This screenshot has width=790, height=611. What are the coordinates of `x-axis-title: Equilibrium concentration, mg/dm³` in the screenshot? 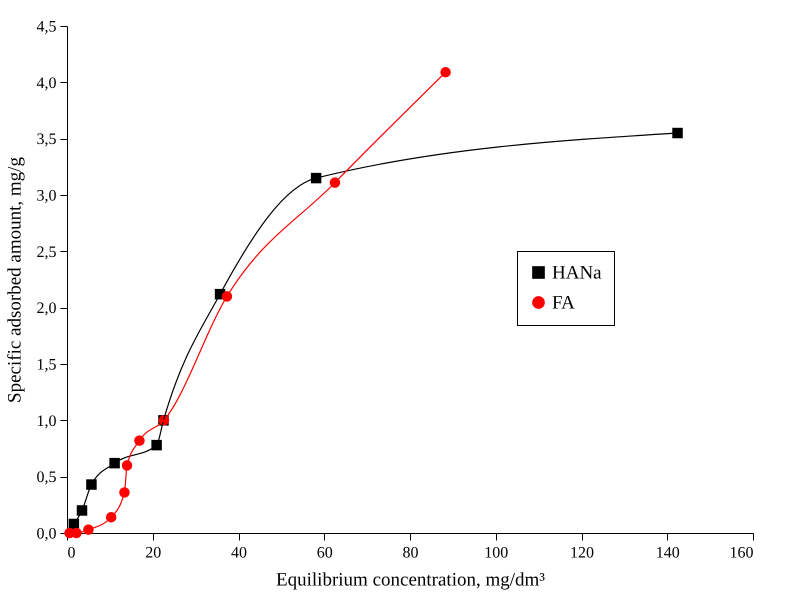 It's located at (411, 580).